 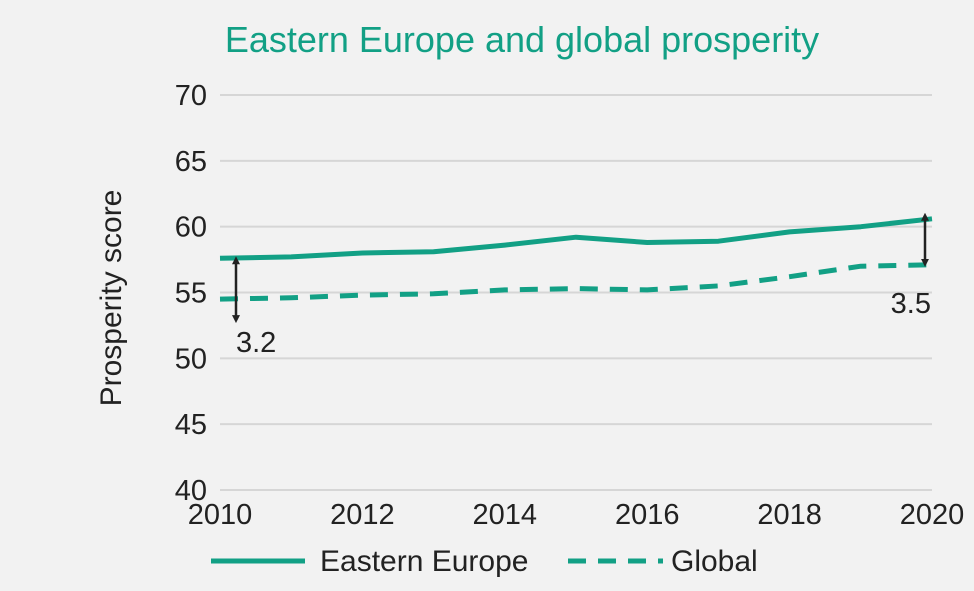 What do you see at coordinates (576, 515) in the screenshot?
I see `x-axis-ticks: 2010 2012 2014 2016 2018 2020` at bounding box center [576, 515].